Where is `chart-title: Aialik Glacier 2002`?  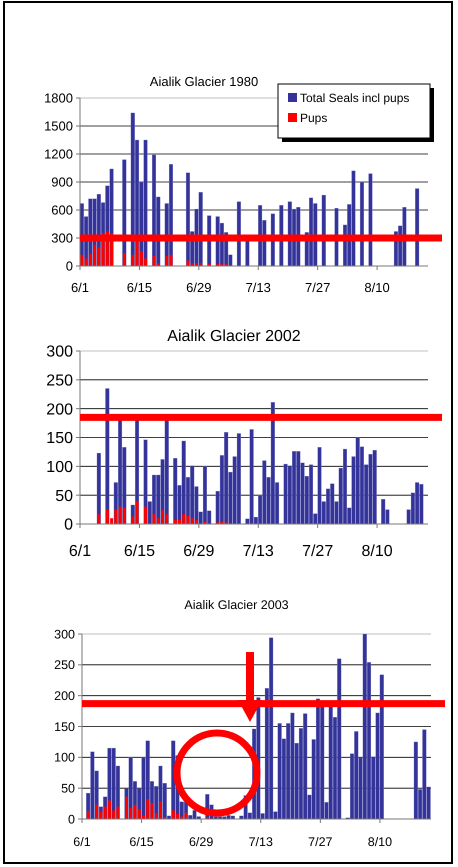 chart-title: Aialik Glacier 2002 is located at coordinates (234, 336).